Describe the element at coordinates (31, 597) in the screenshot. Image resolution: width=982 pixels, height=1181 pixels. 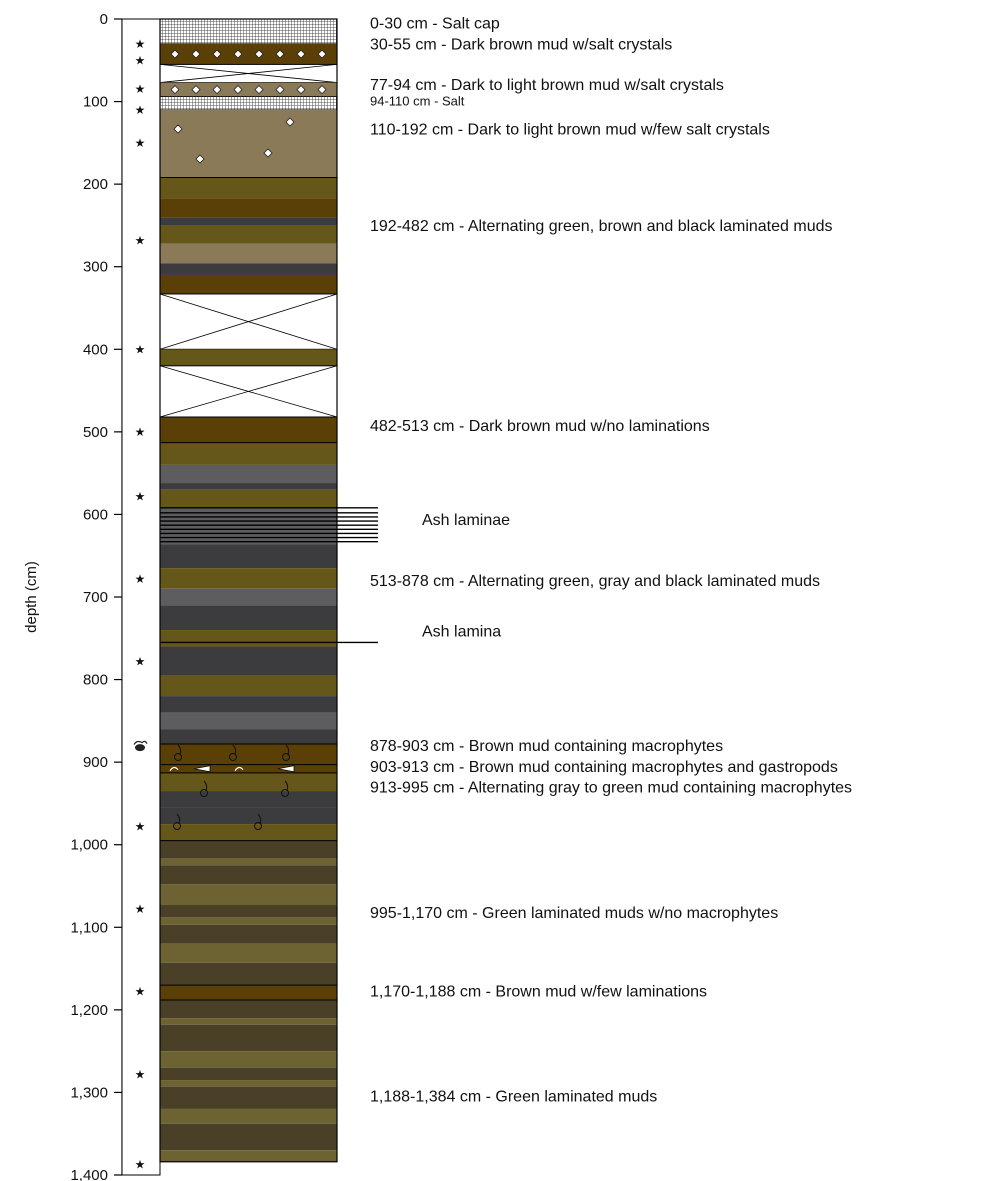
I see `depth-axis-label: depth (cm)` at that location.